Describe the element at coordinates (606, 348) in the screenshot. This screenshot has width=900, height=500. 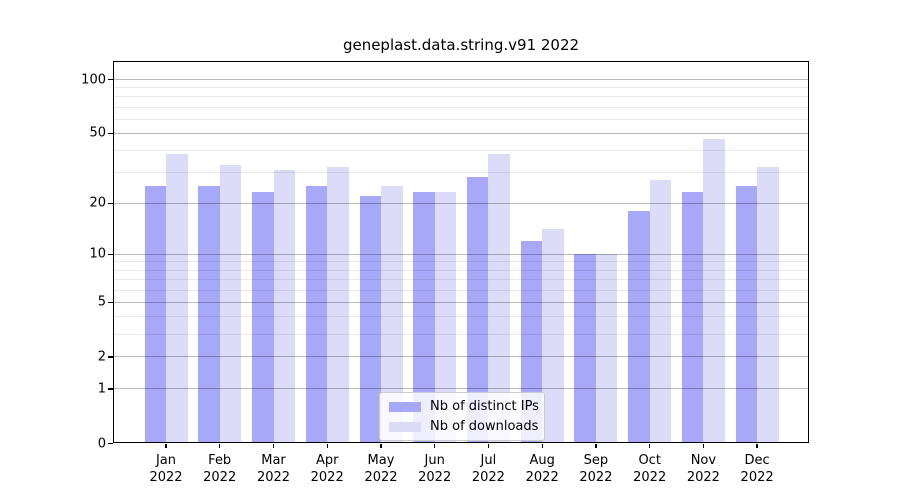
I see `bar-nb-of-downloads-sep` at that location.